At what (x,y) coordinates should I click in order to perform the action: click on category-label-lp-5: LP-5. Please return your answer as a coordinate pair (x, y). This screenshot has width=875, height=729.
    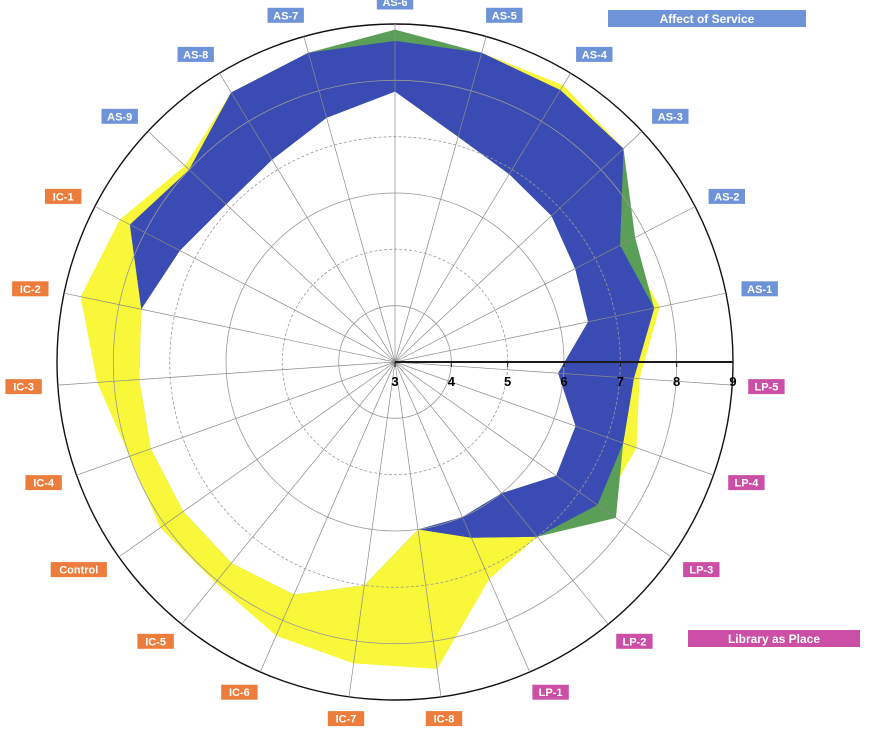
    Looking at the image, I should click on (766, 387).